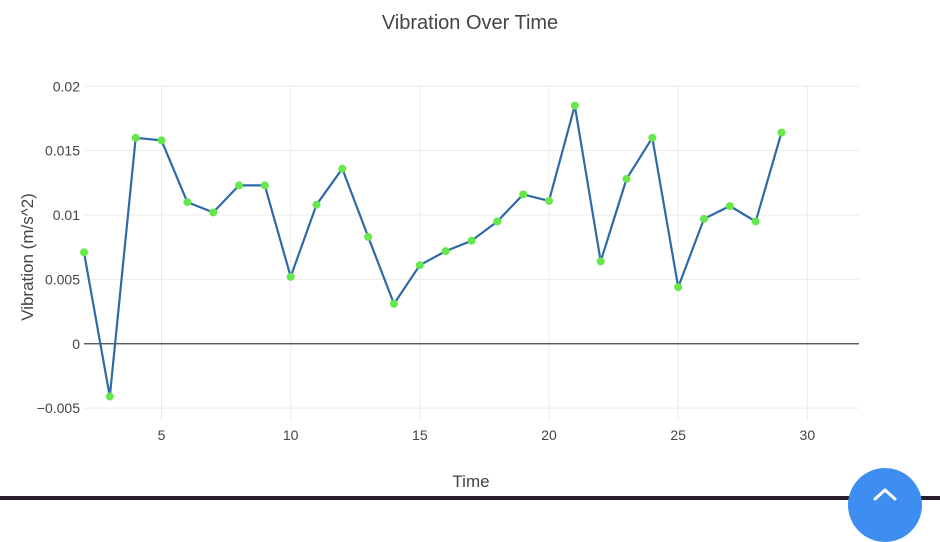 This screenshot has width=940, height=542. I want to click on y-axis-title: Vibration (m/s^2), so click(27, 257).